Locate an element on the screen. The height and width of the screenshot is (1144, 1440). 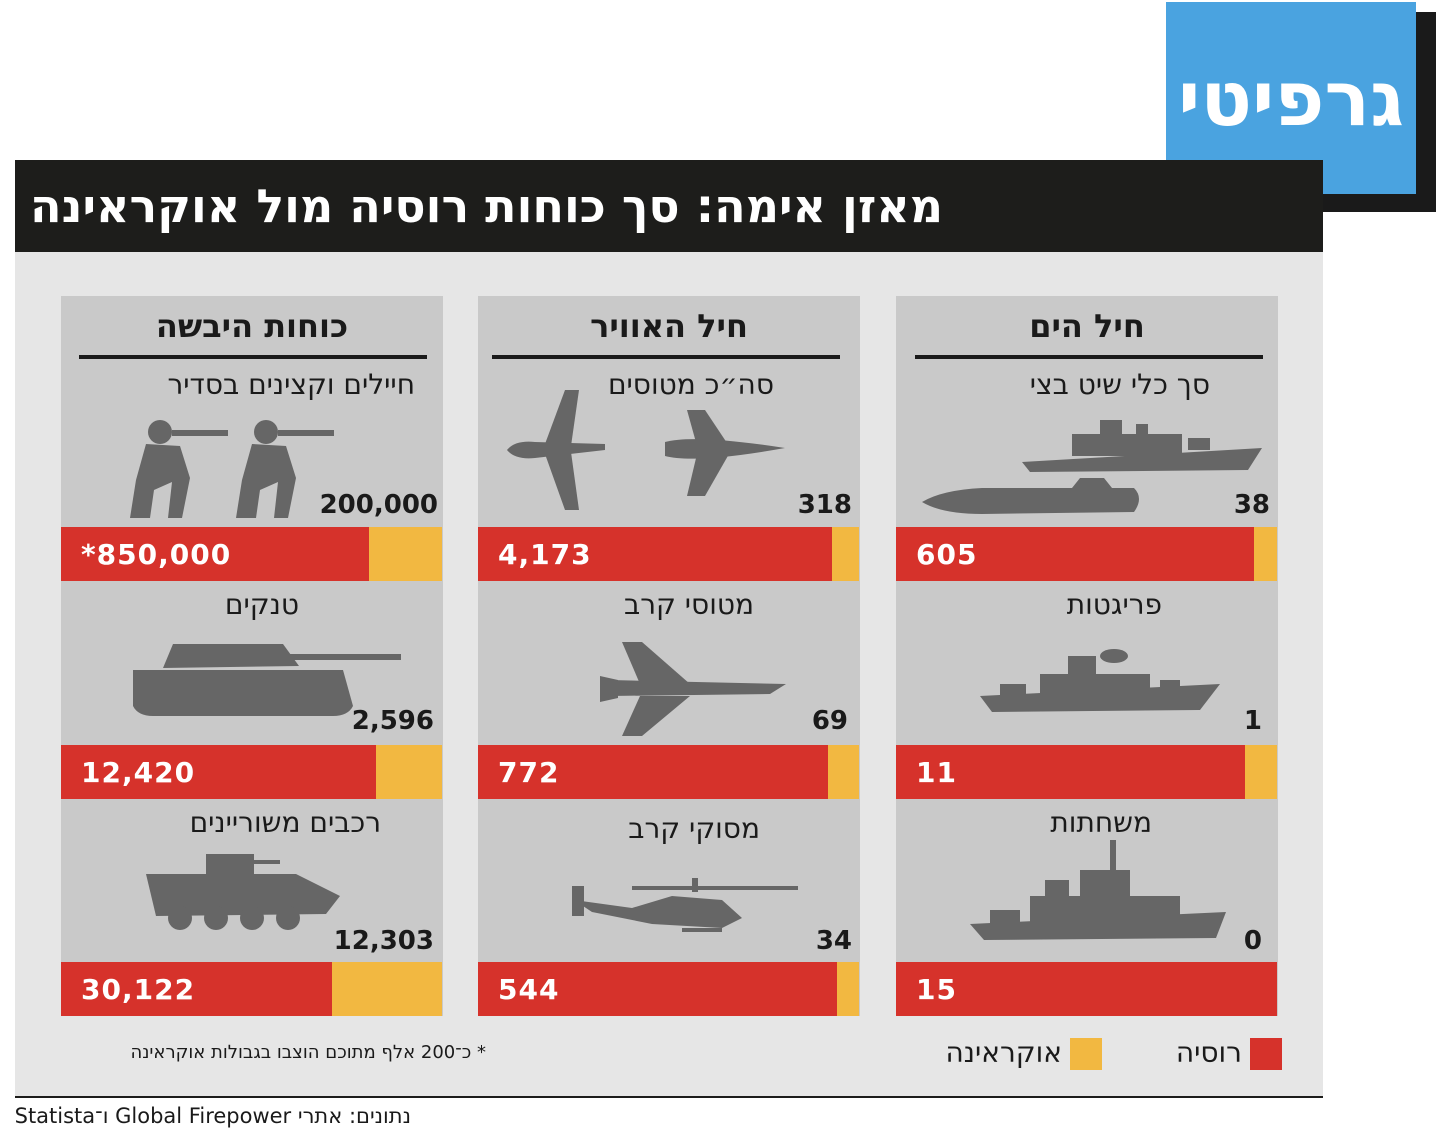
bar-russia-destroyers is located at coordinates (1086, 989).